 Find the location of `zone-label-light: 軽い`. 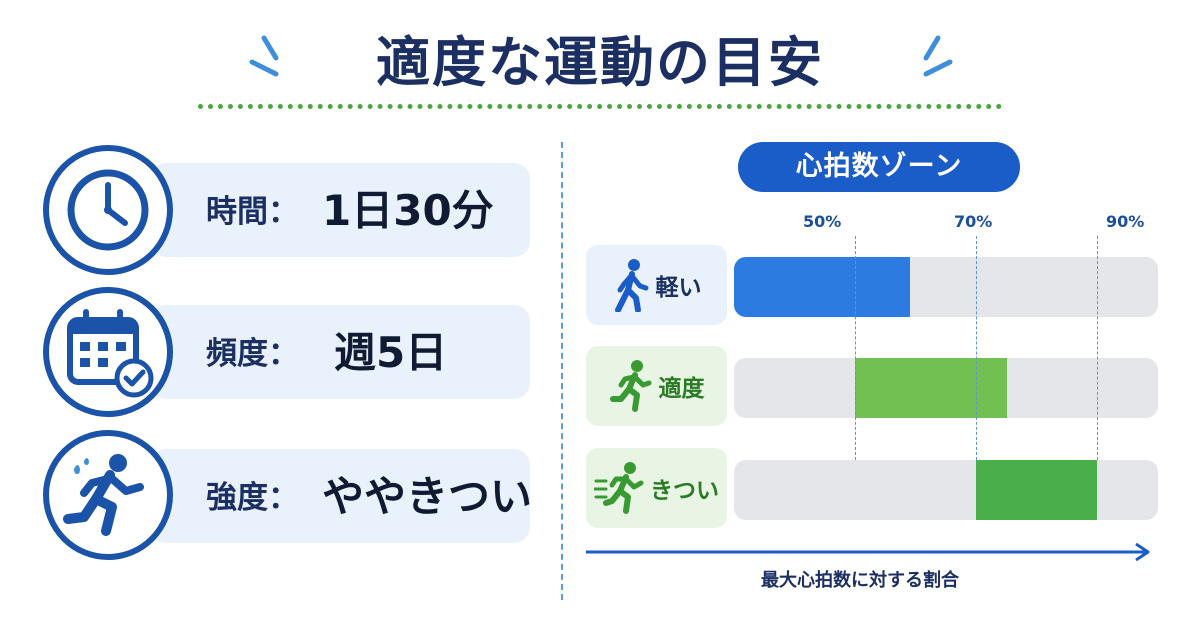

zone-label-light: 軽い is located at coordinates (656, 285).